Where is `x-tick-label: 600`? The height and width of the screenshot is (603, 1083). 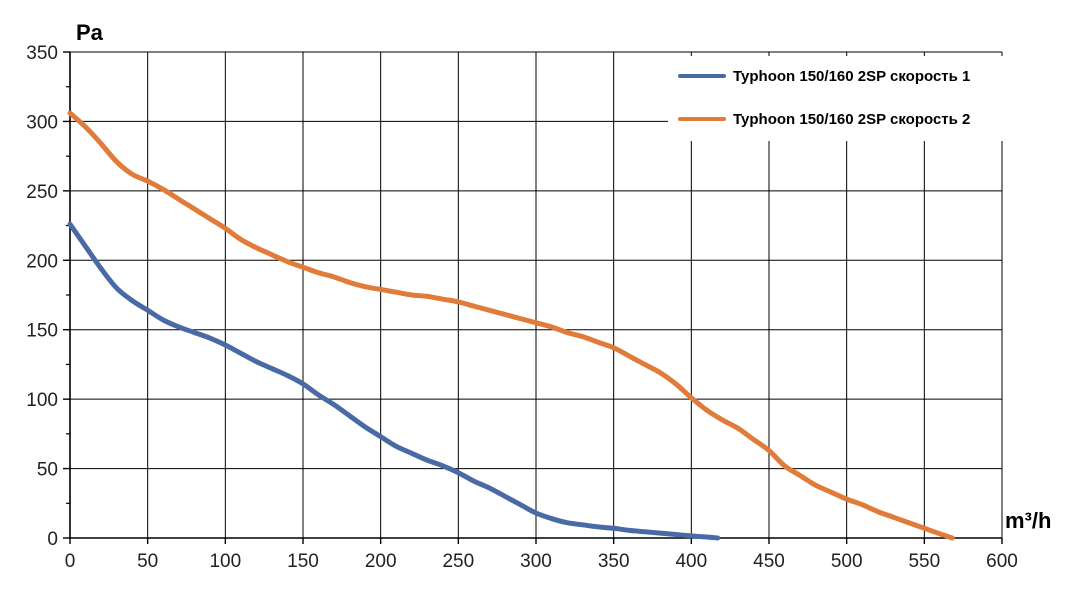
x-tick-label: 600 is located at coordinates (1002, 561).